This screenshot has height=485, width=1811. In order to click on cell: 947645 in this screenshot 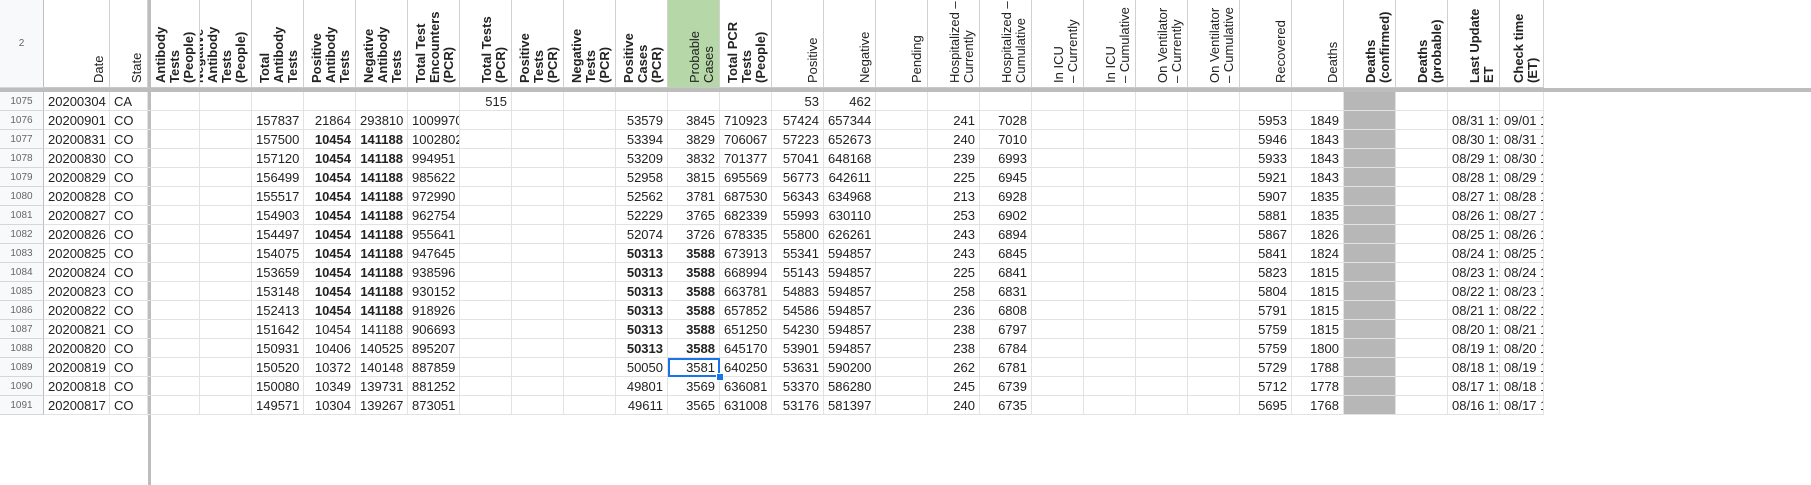, I will do `click(434, 253)`.